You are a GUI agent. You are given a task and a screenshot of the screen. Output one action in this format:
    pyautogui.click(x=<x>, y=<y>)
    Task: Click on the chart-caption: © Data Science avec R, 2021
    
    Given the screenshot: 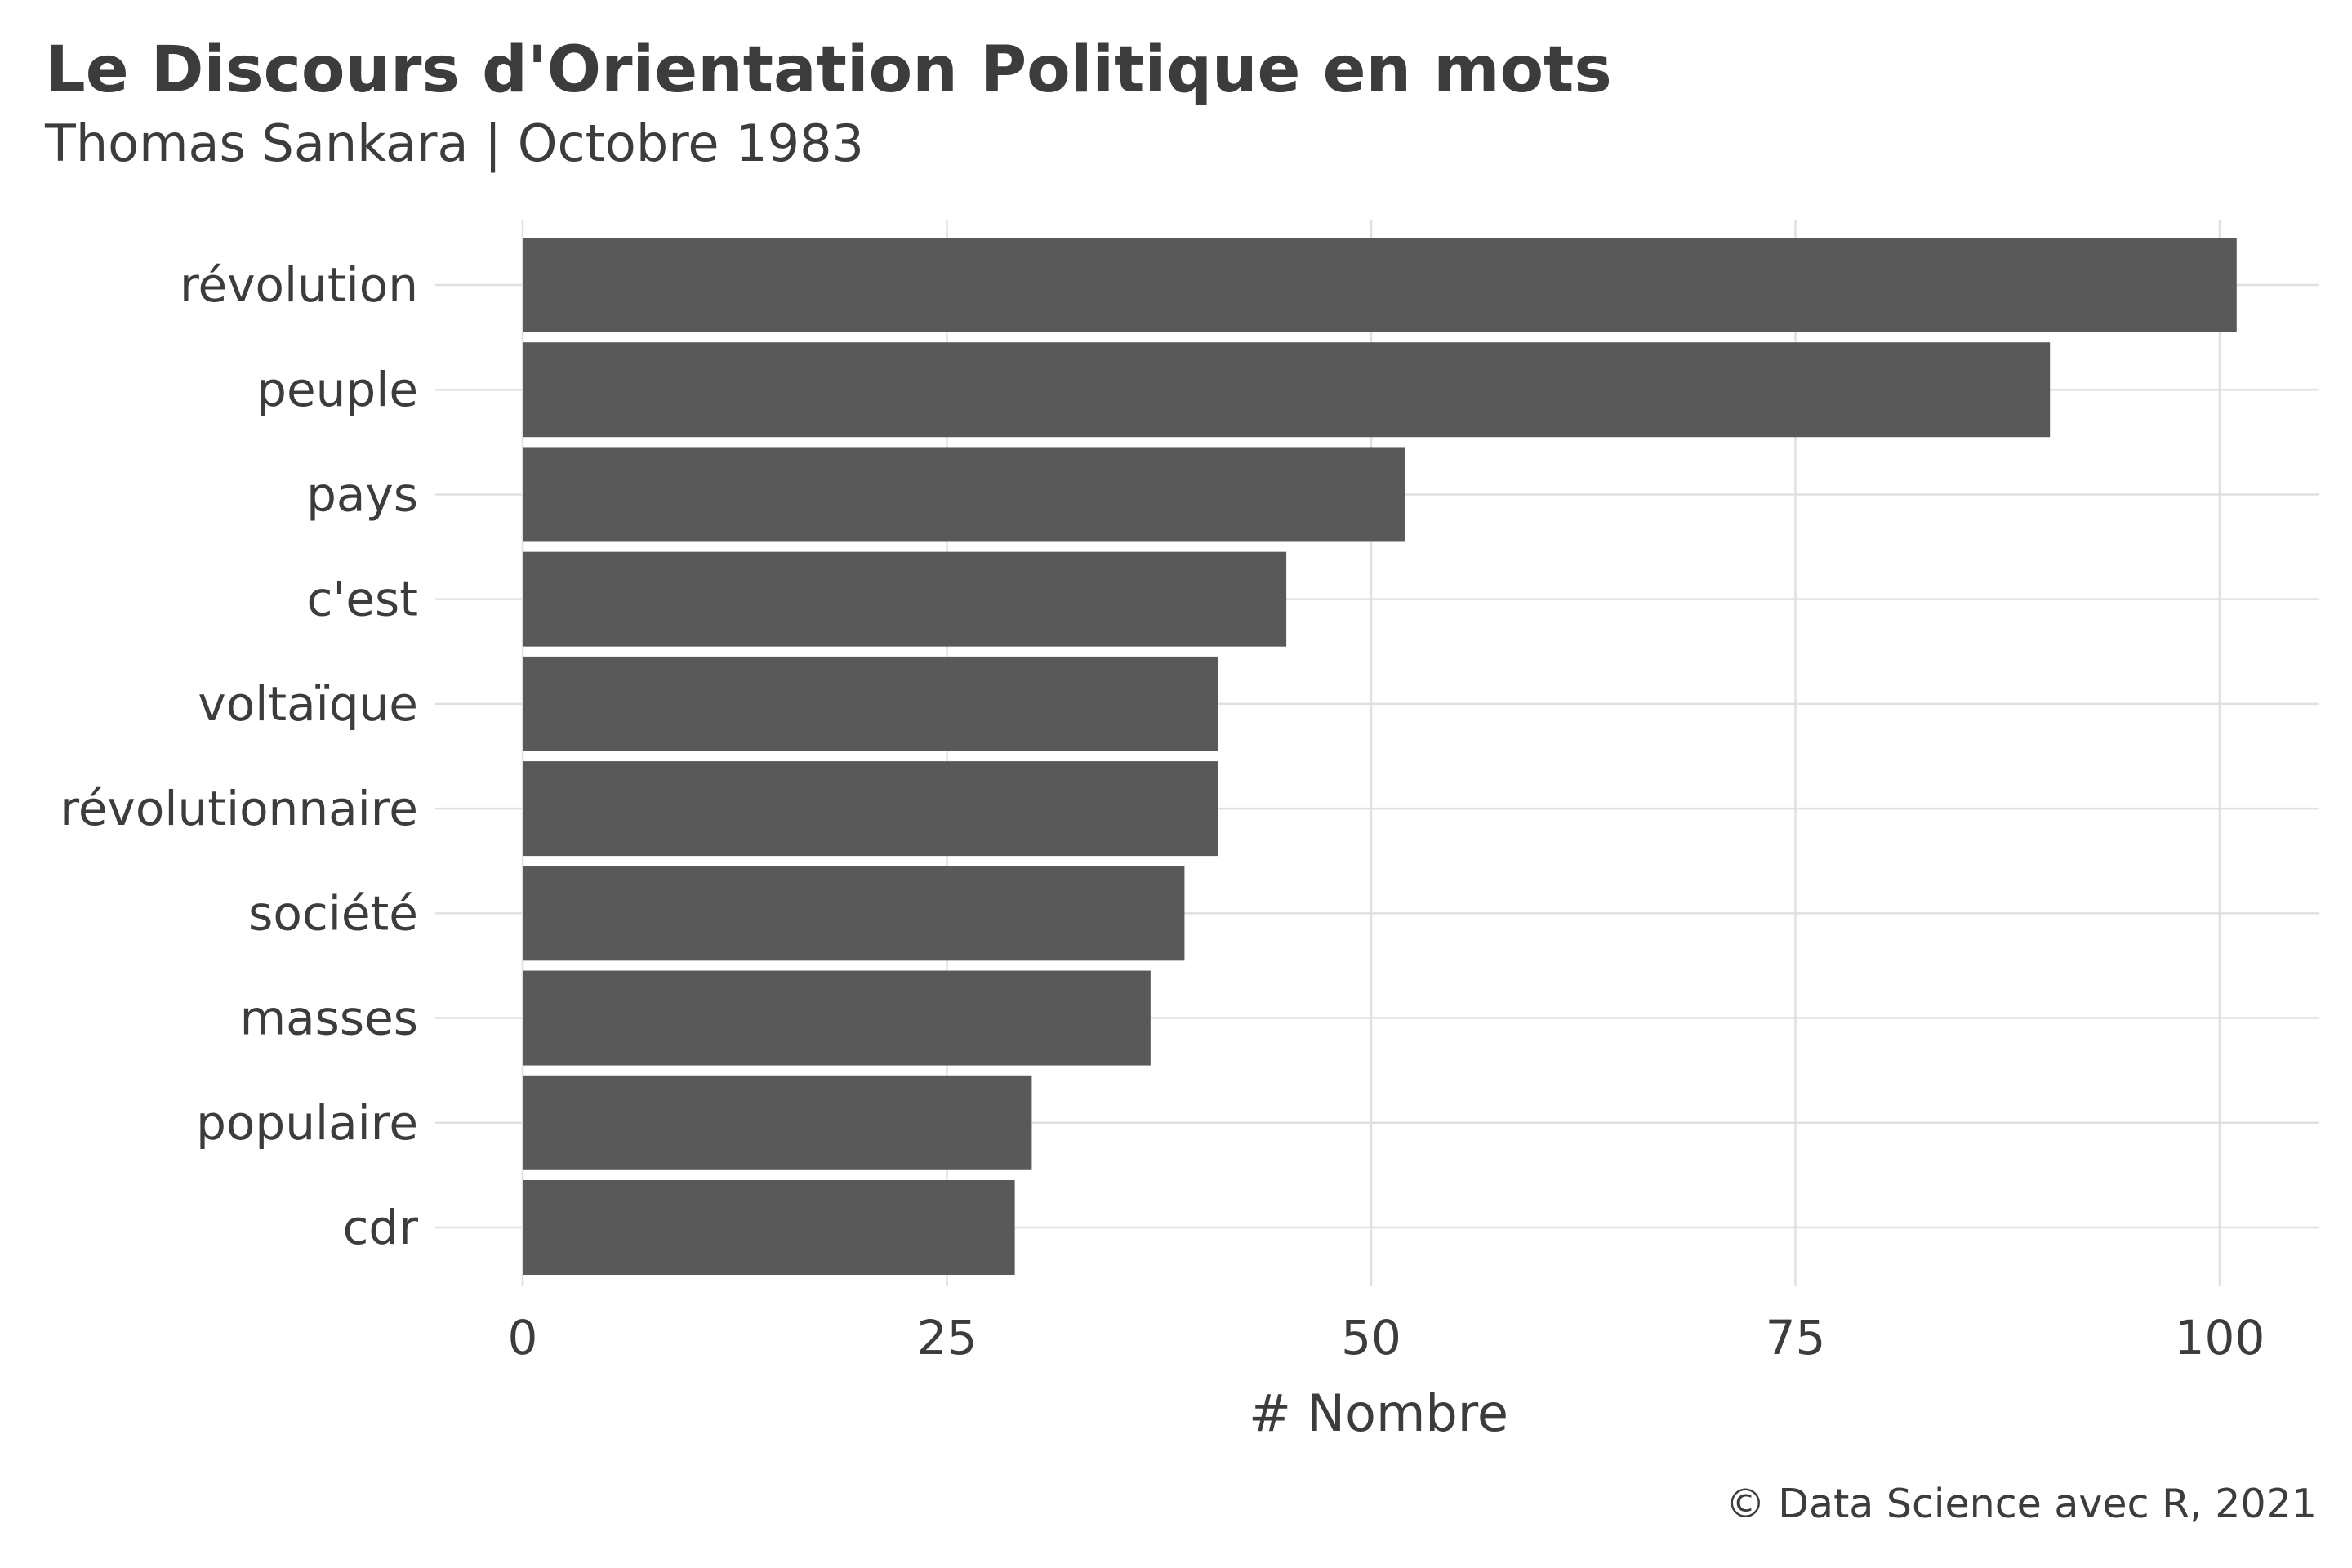 What is the action you would take?
    pyautogui.click(x=2021, y=1504)
    